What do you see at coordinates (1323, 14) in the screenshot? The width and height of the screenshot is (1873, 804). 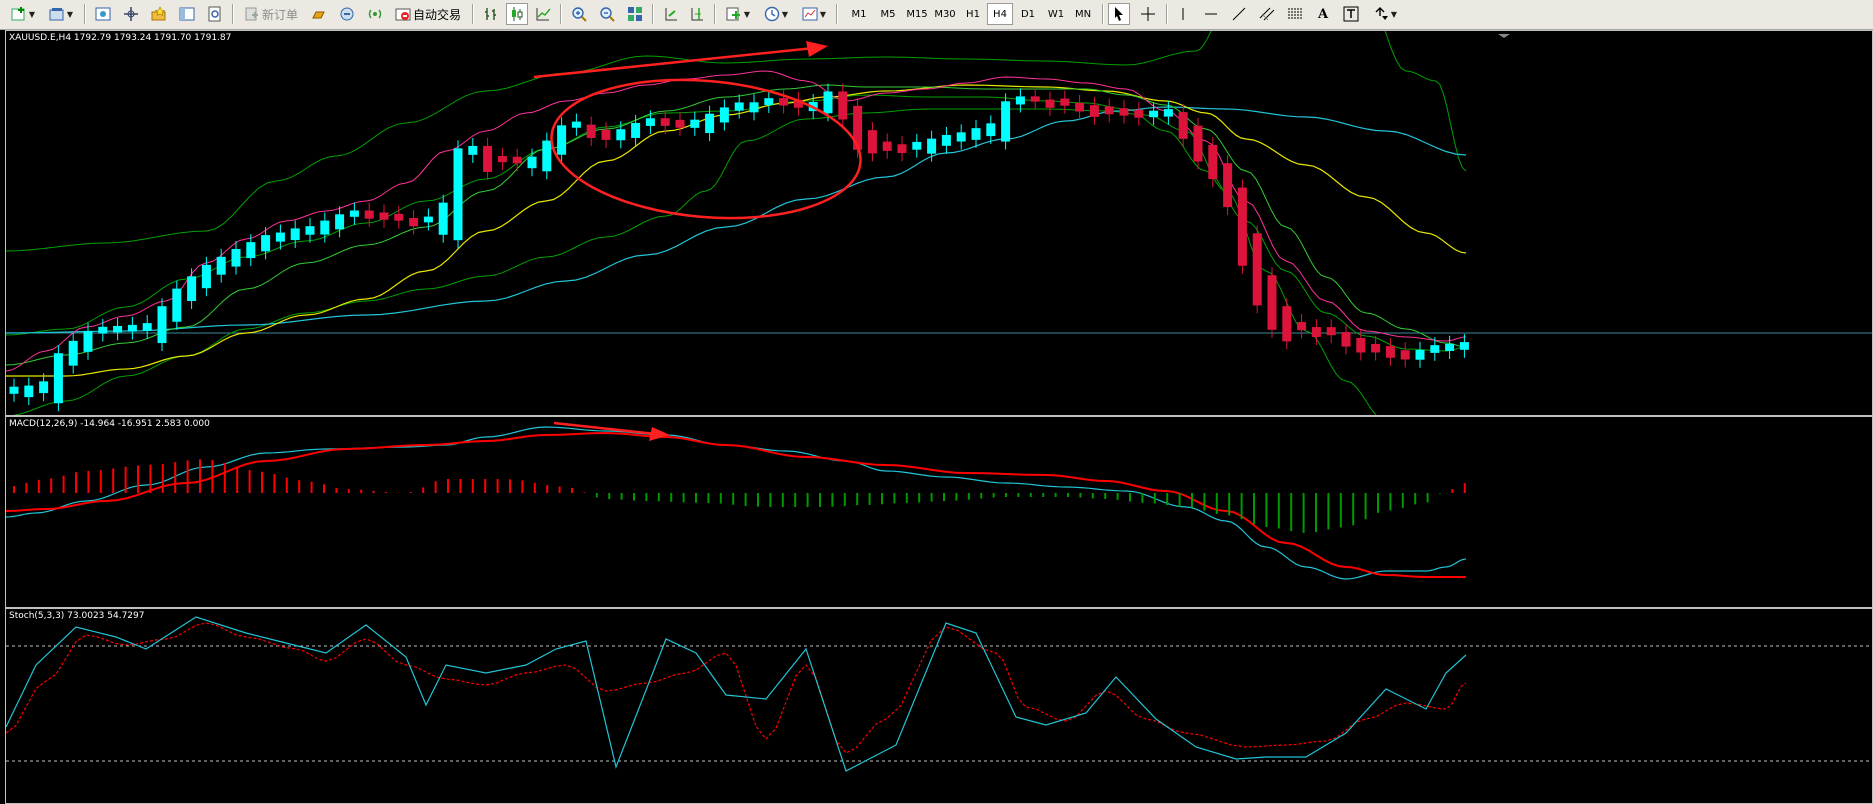 I see `text-button: A` at bounding box center [1323, 14].